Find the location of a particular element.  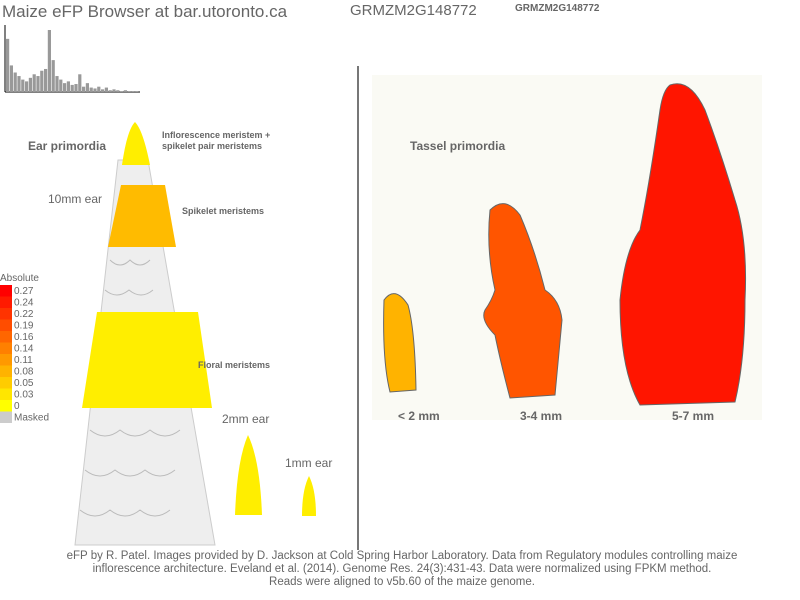

legend-label: 0.27 is located at coordinates (24, 291).